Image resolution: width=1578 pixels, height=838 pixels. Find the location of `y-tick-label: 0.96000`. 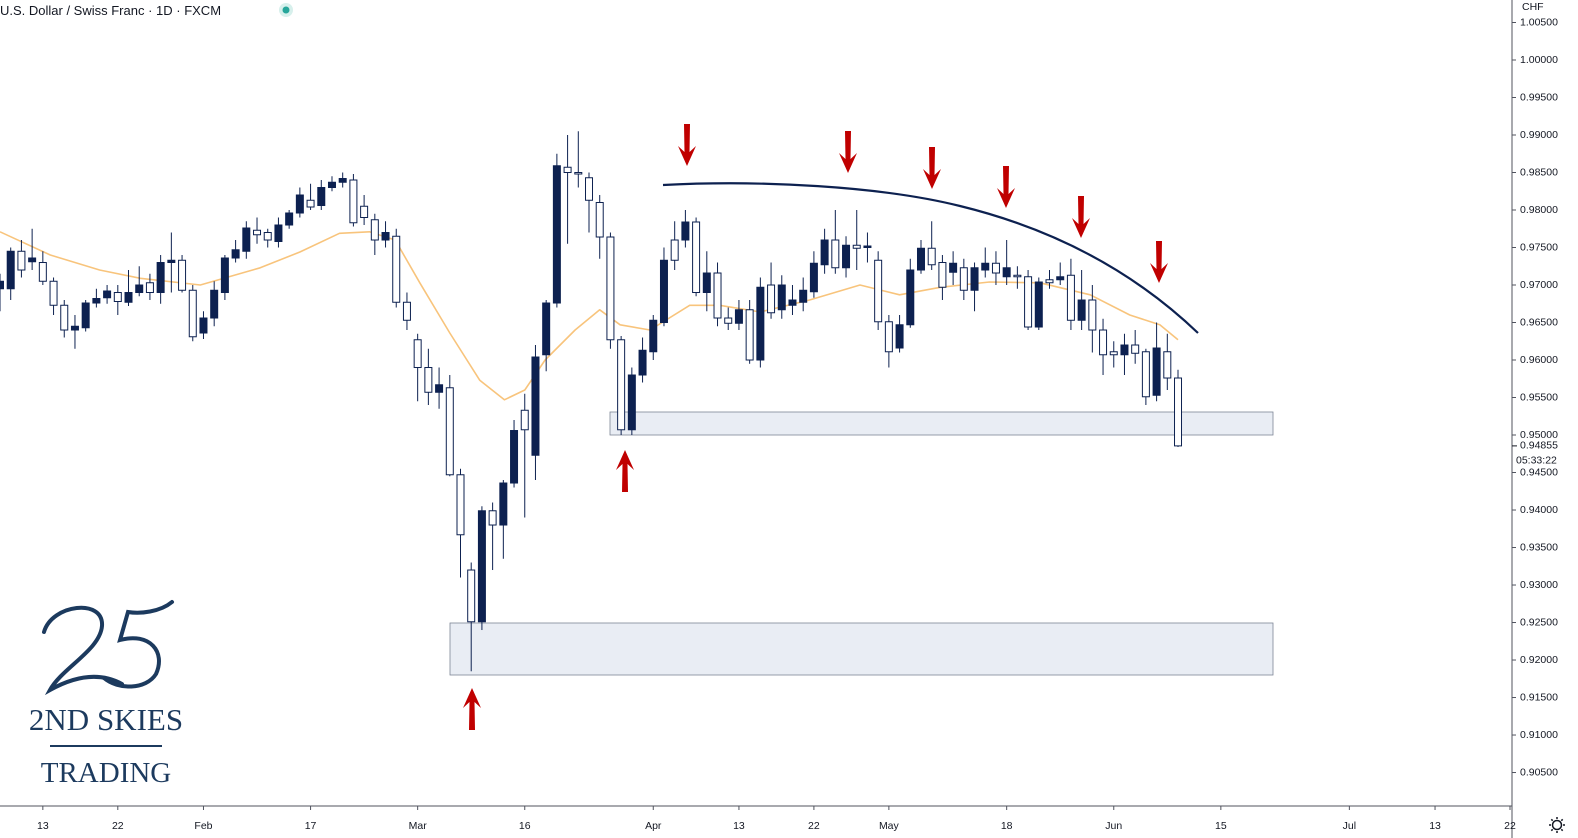

y-tick-label: 0.96000 is located at coordinates (1539, 360).